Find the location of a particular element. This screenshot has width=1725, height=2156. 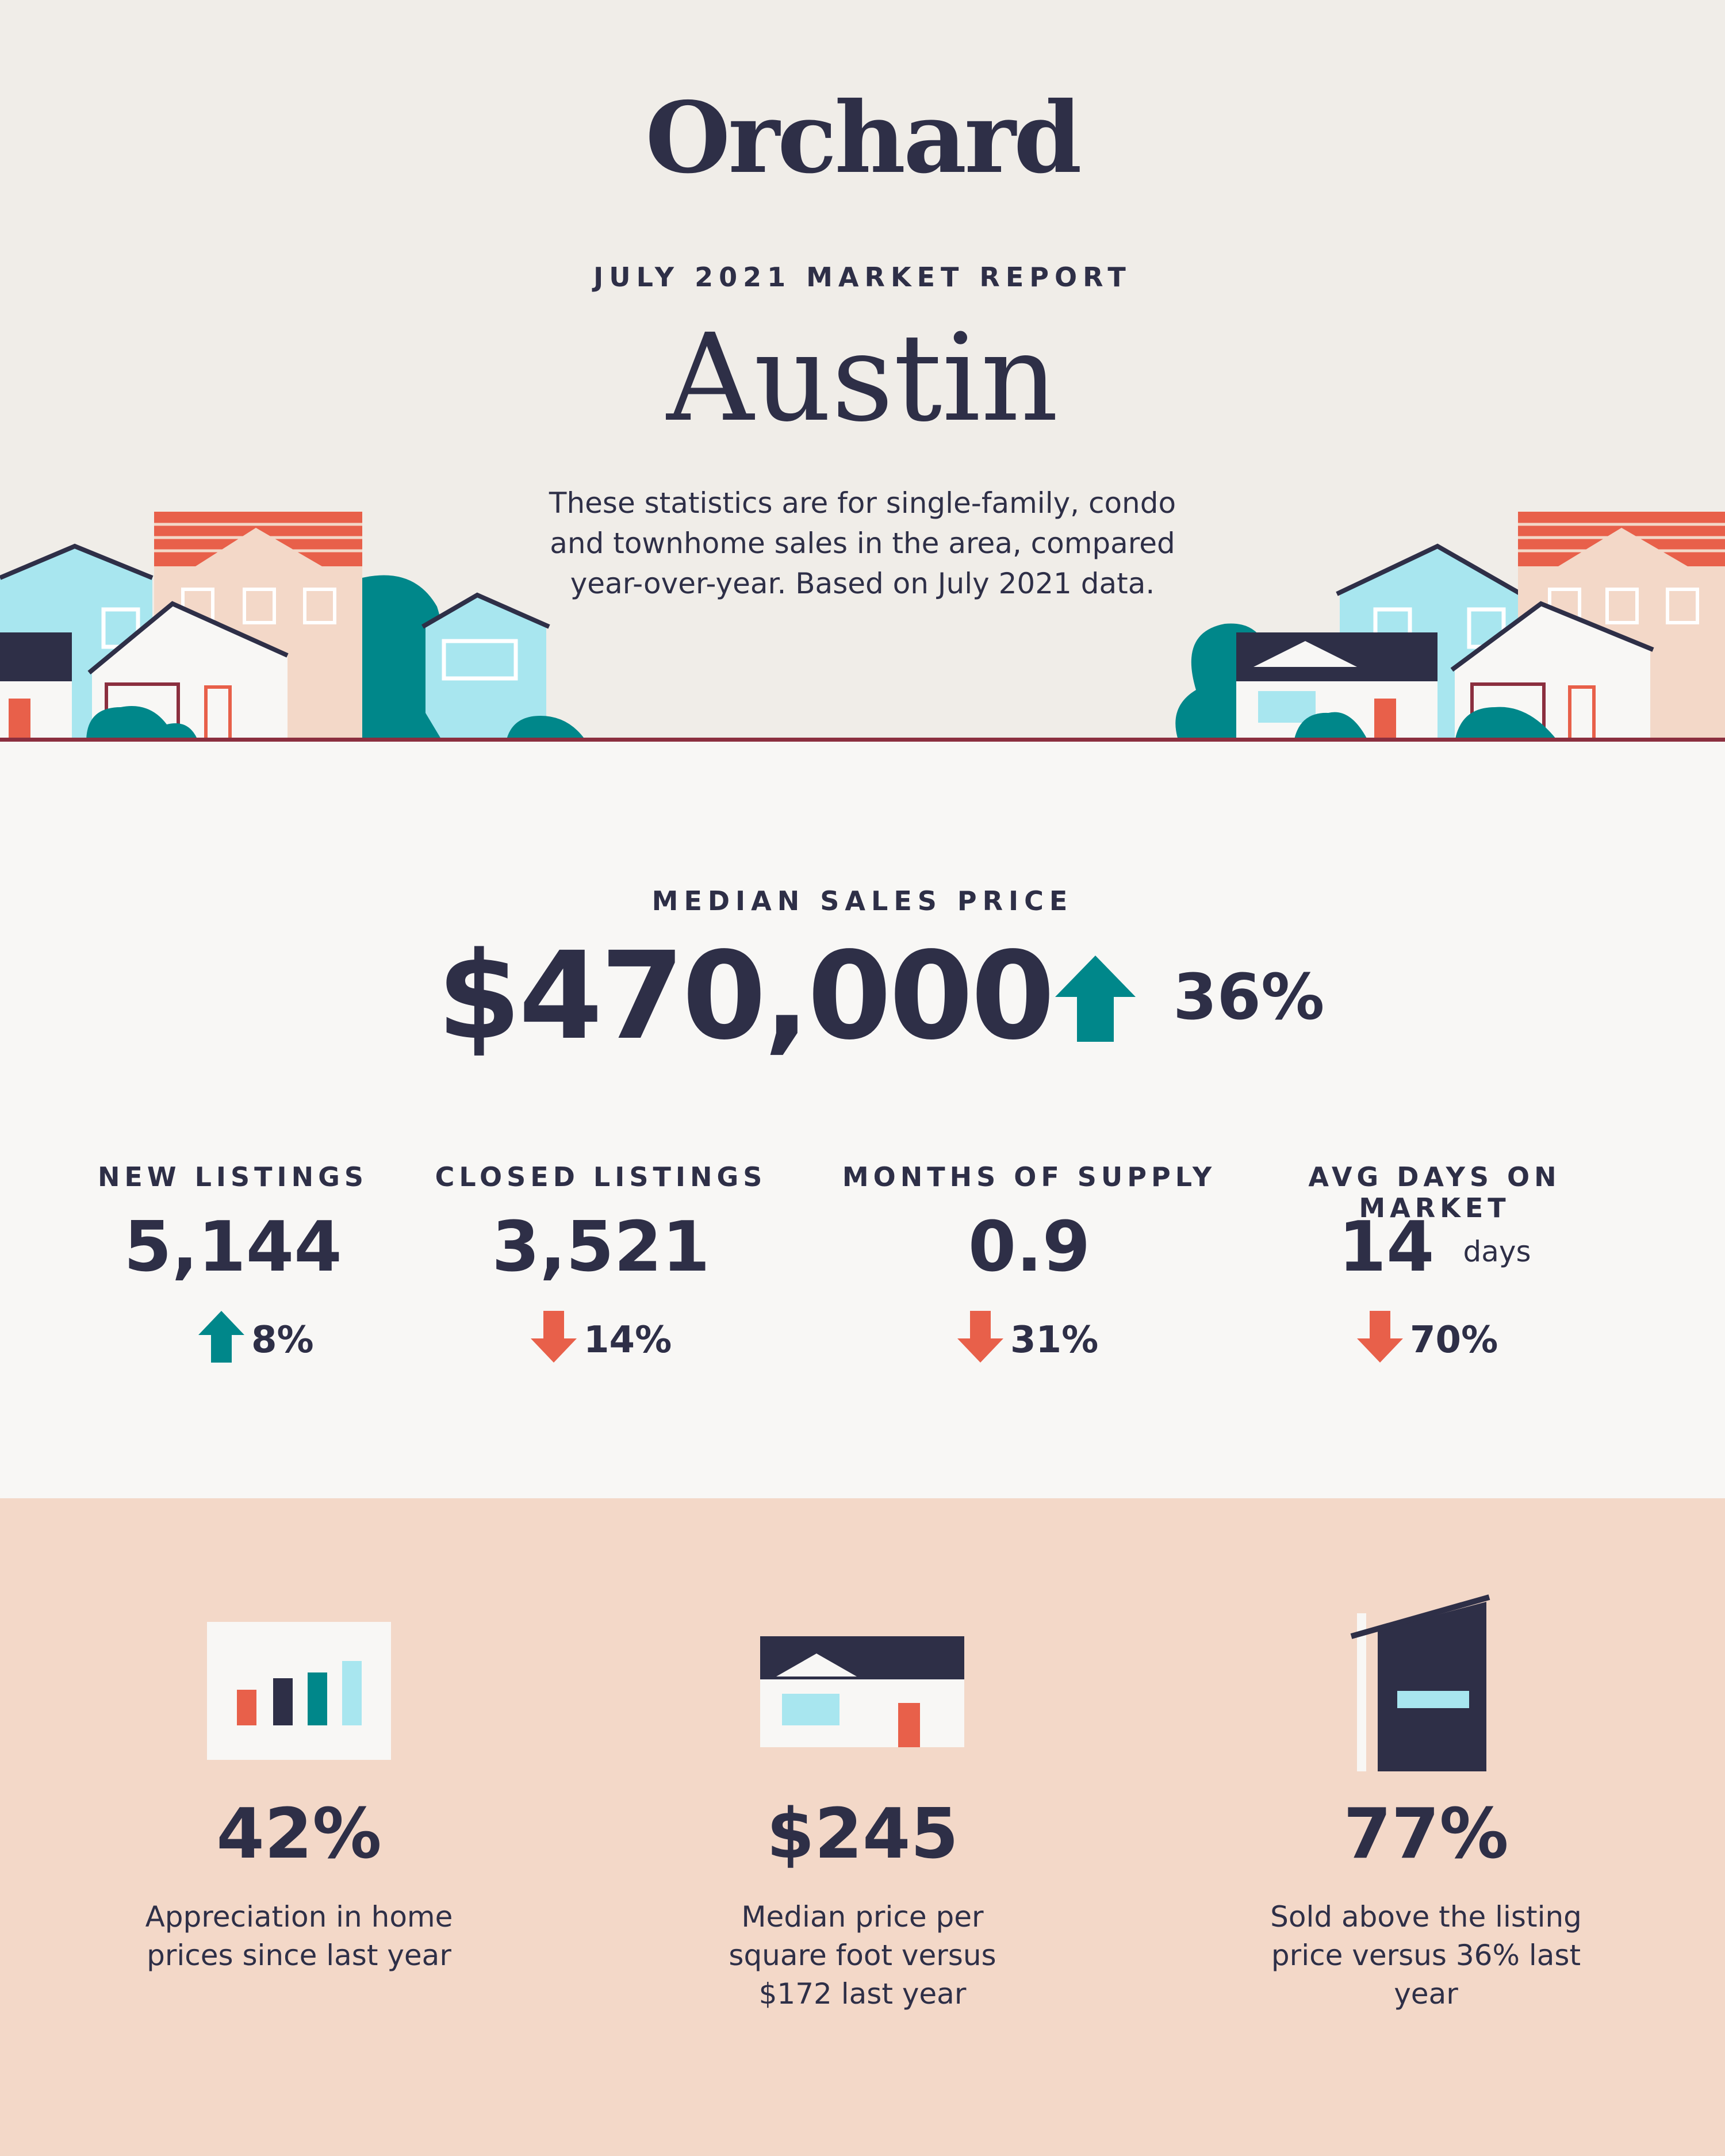

metric-label: CLOSED LISTINGS is located at coordinates (601, 1176).